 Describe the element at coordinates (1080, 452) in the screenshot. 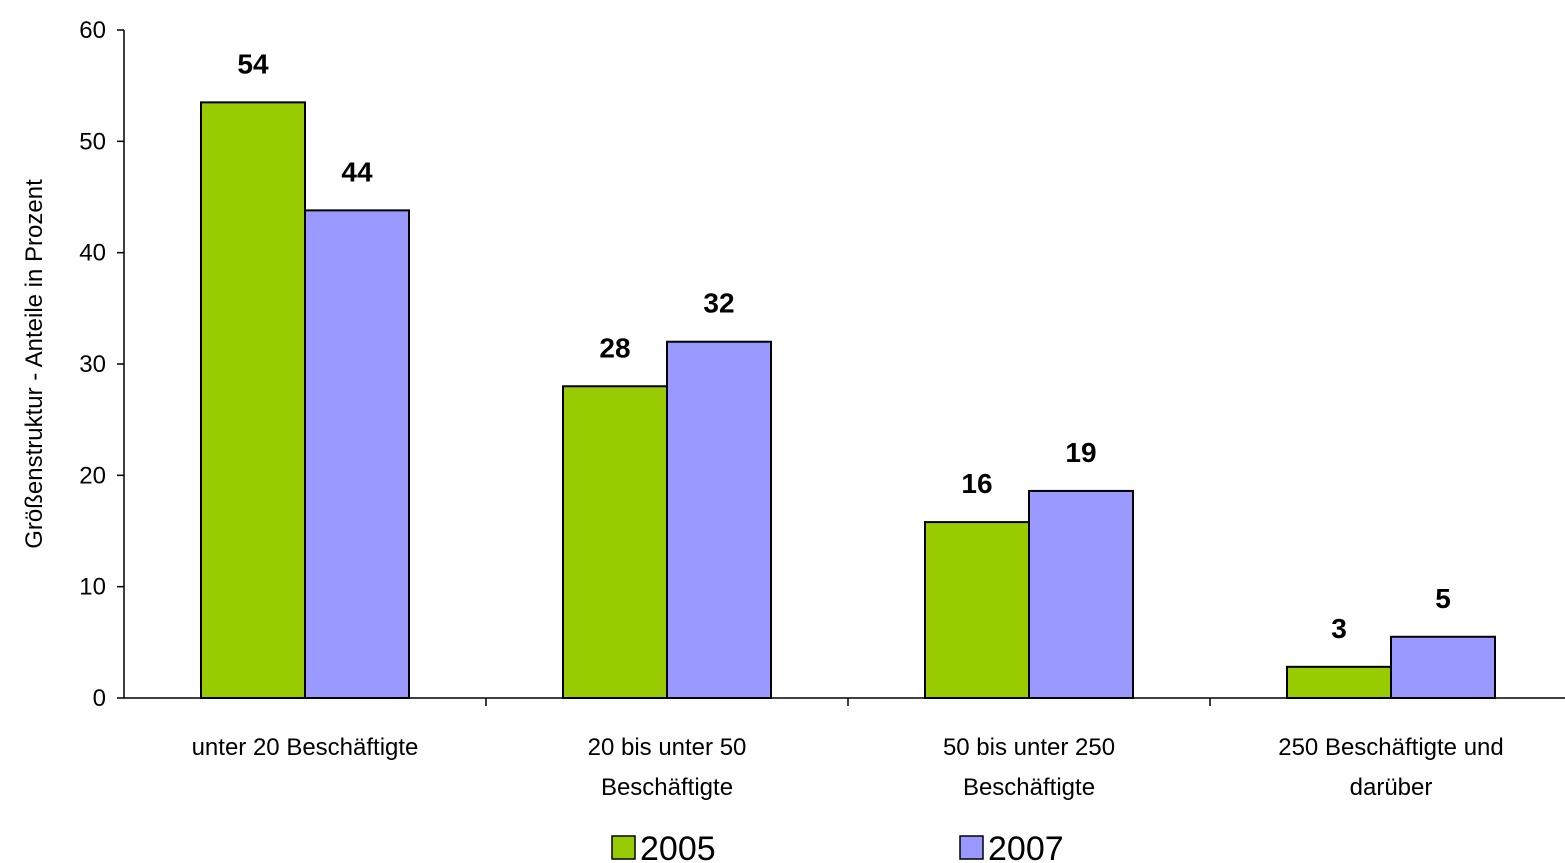

I see `data-label-2007-2: 19` at that location.